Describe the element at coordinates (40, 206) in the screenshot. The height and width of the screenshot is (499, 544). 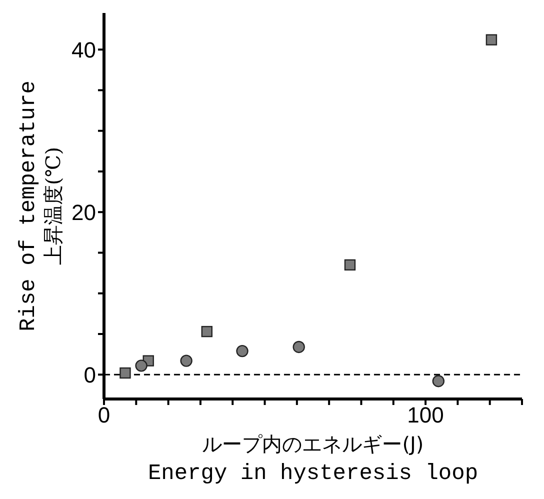
I see `y-axis-title: Rise of temperature 上昇温度(℃)` at that location.